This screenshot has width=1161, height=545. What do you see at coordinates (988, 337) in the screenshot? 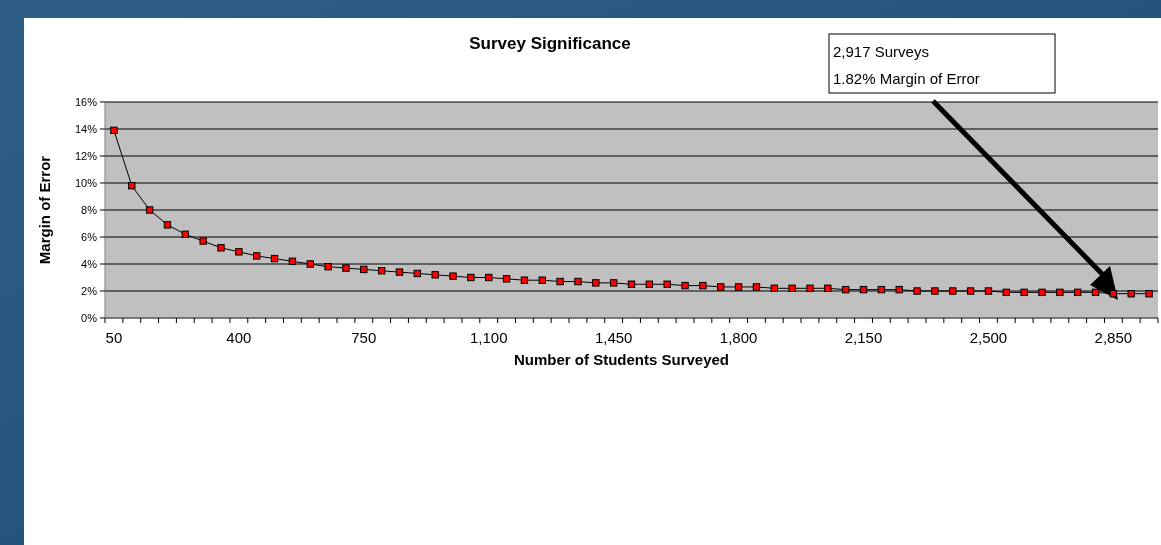
I see `x-tick-label: 2,500` at bounding box center [988, 337].